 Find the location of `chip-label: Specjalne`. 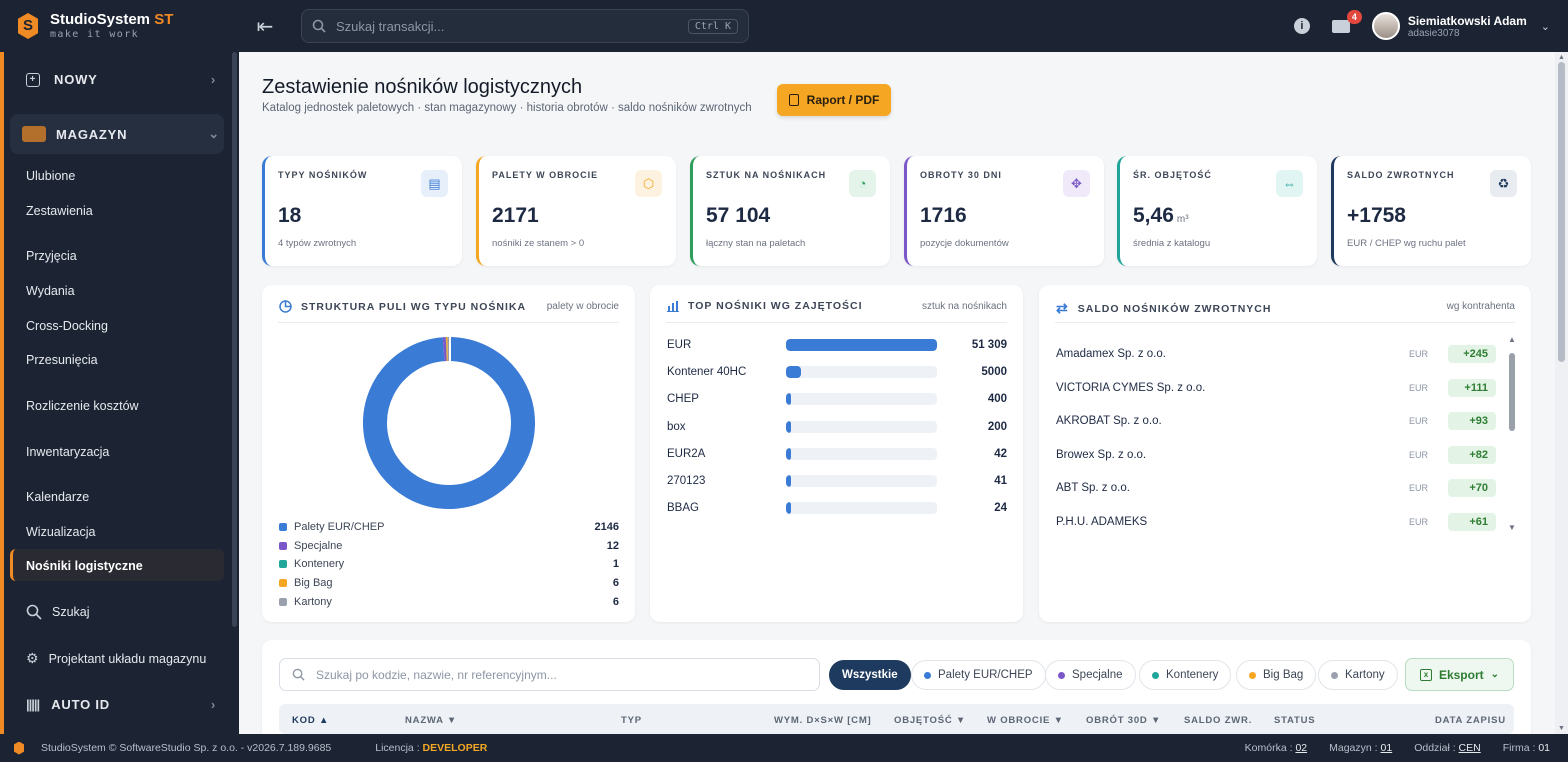

chip-label: Specjalne is located at coordinates (1097, 675).